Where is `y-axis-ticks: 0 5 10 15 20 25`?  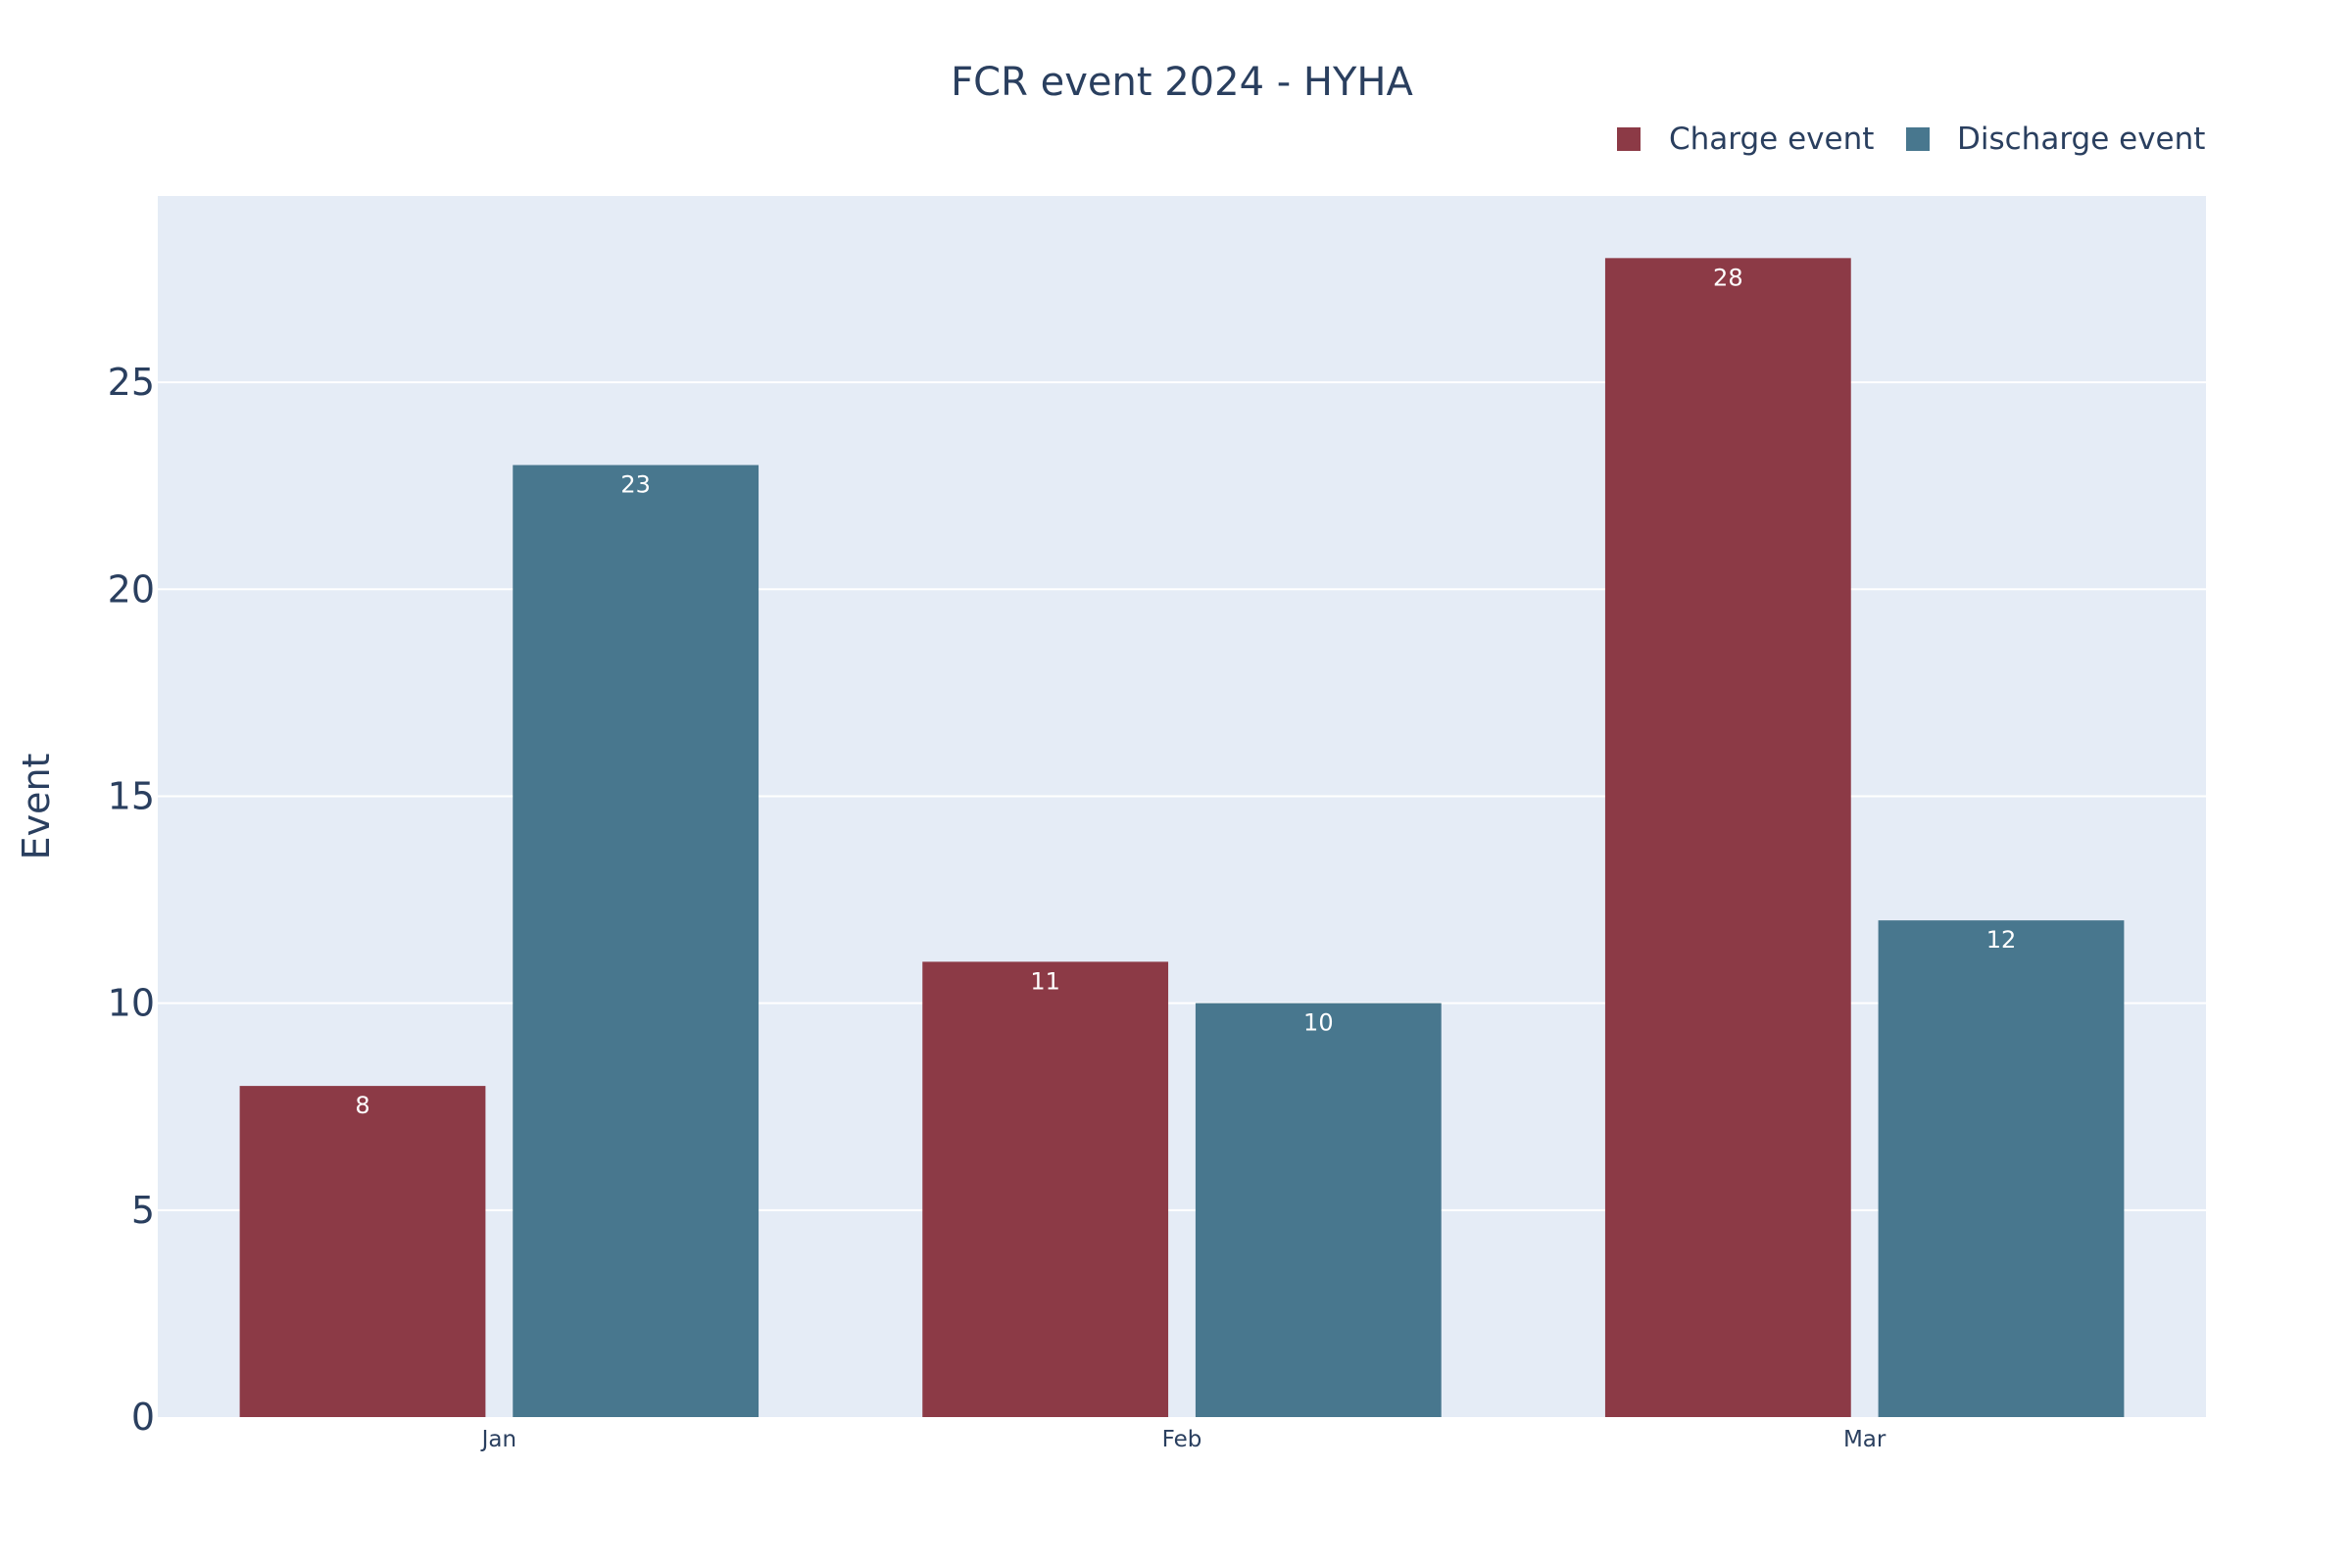 y-axis-ticks: 0 5 10 15 20 25 is located at coordinates (131, 900).